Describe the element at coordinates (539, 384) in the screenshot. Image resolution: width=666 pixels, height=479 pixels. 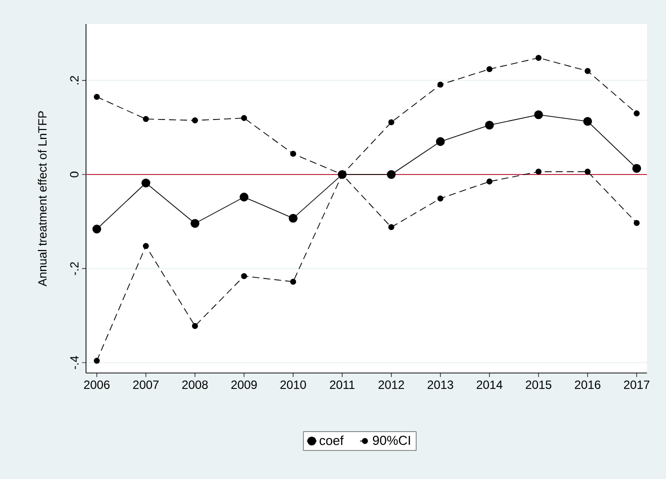
I see `x-tick-label: 2015` at that location.